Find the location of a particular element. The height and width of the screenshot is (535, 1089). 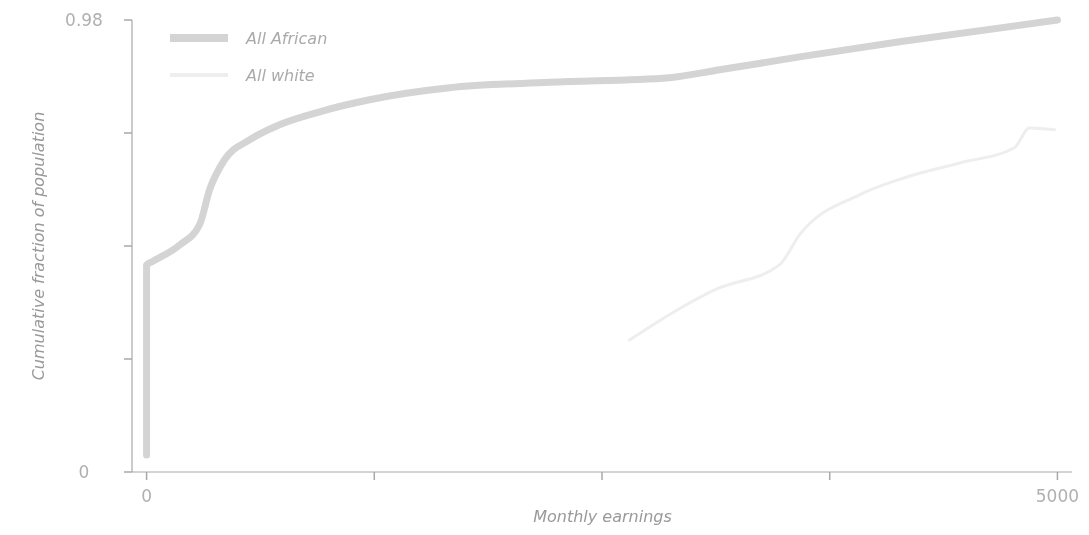

y-tick-label: 0.98 is located at coordinates (84, 19).